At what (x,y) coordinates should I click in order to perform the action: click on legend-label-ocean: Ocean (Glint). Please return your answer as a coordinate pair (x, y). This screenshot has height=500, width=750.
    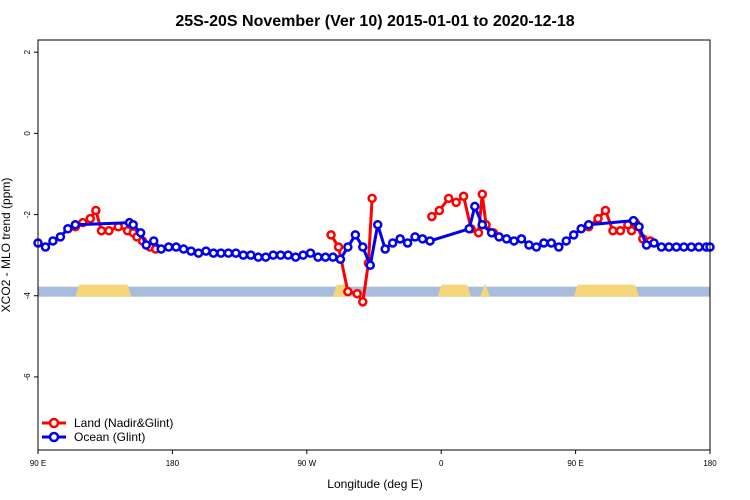
    Looking at the image, I should click on (109, 437).